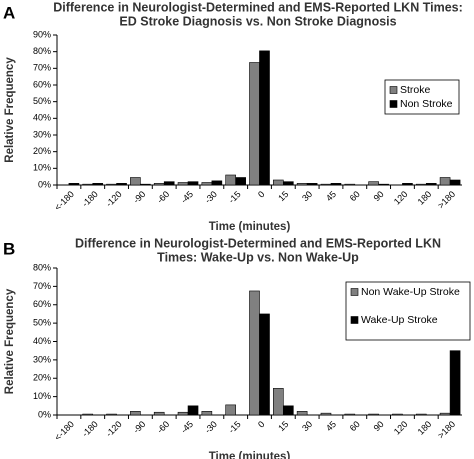  What do you see at coordinates (283, 426) in the screenshot?
I see `x-tick-label: 15` at bounding box center [283, 426].